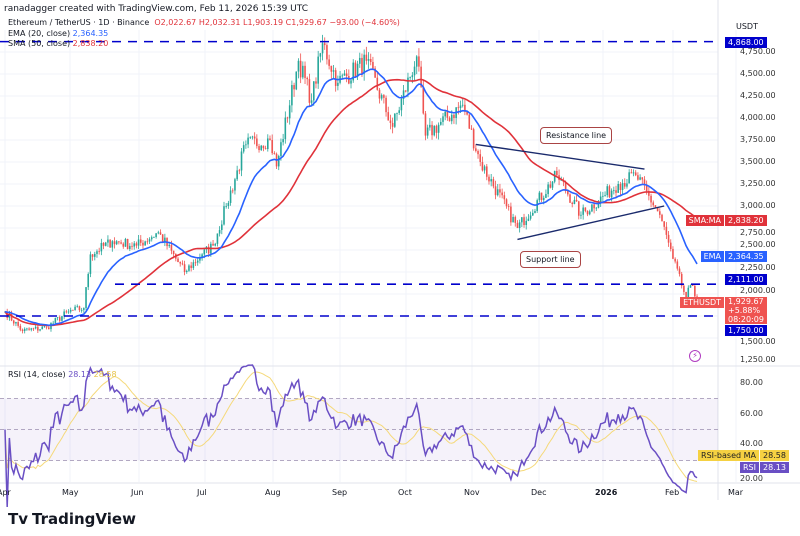 This screenshot has height=536, width=800. I want to click on sma-label: SMA (50, close), so click(39, 43).